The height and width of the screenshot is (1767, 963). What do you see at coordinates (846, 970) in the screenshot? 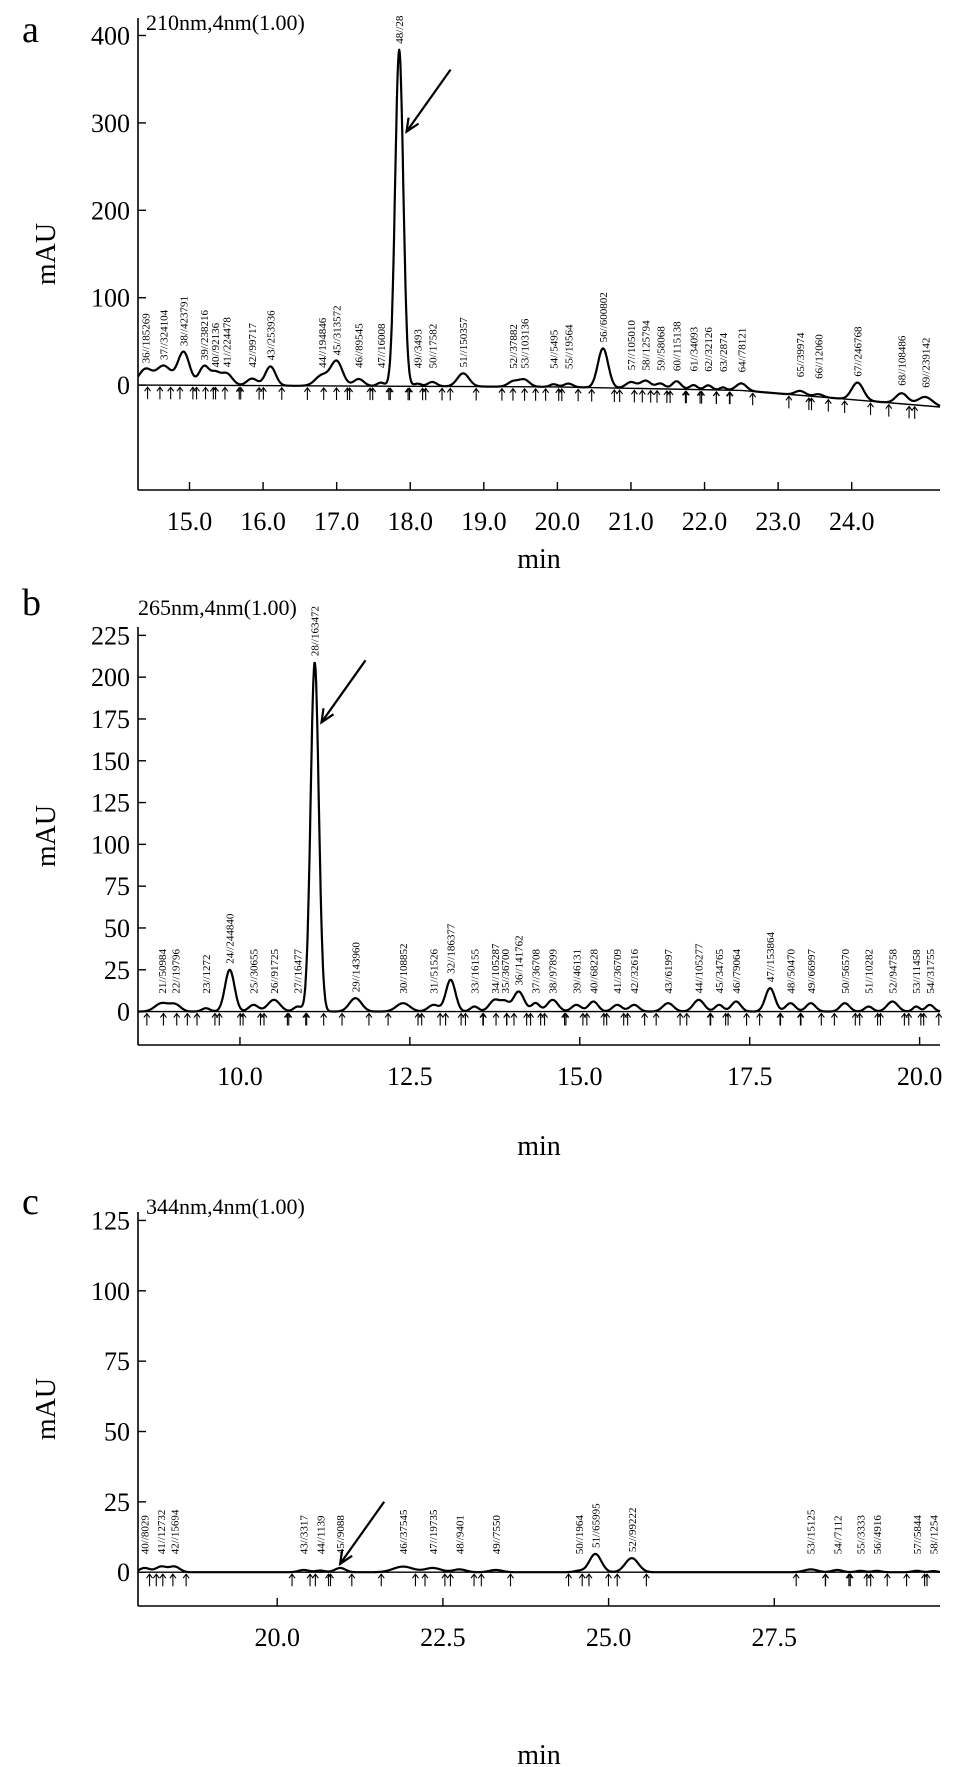
I see `peak-label: 50//56570` at bounding box center [846, 970].